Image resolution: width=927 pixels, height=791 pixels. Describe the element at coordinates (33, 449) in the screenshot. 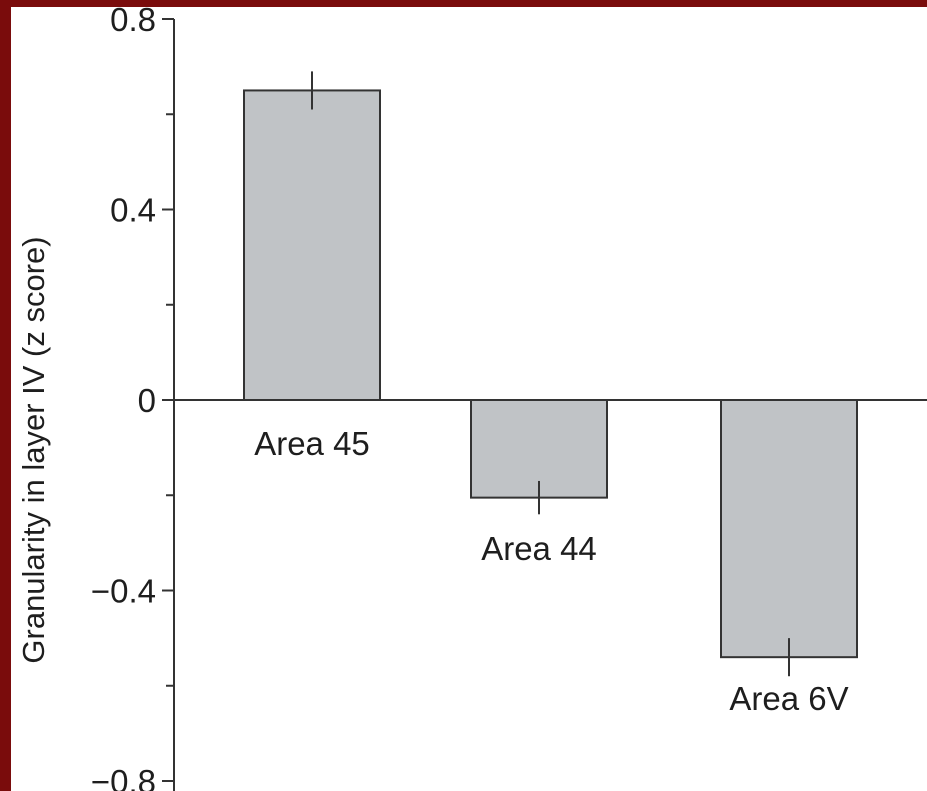

I see `y-axis-title: Granularity in layer IV (z score)` at that location.